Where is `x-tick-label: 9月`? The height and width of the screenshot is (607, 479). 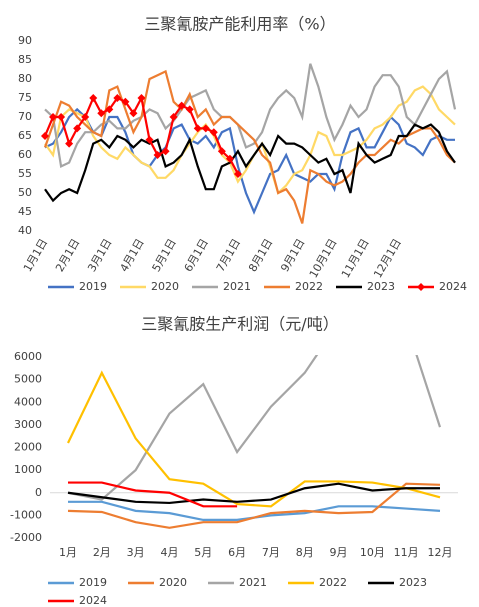
x-tick-label: 9月 is located at coordinates (339, 552).